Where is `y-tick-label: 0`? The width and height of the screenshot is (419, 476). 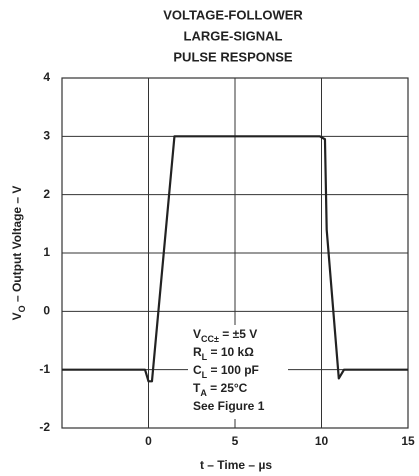 y-tick-label: 0 is located at coordinates (46, 311).